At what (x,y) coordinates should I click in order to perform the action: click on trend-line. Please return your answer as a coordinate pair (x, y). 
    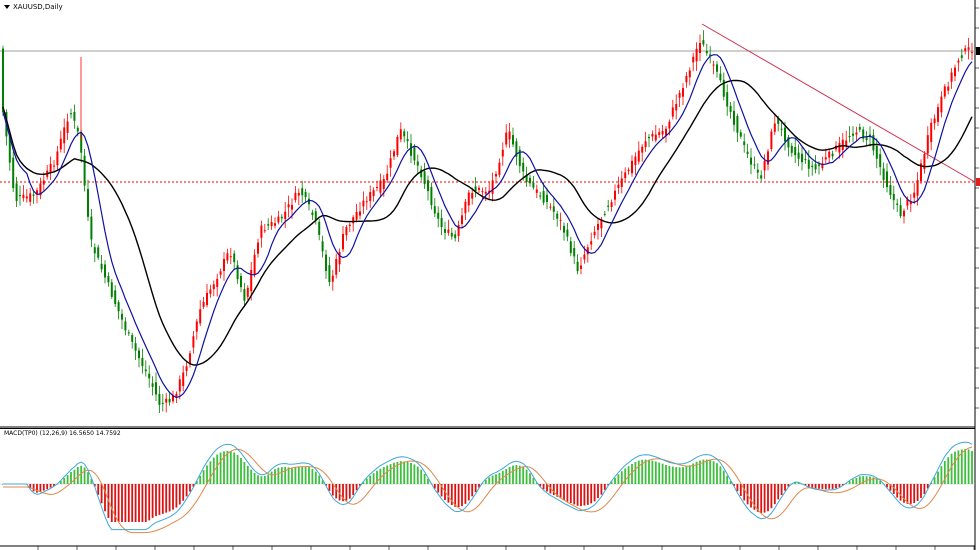
    Looking at the image, I should click on (838, 103).